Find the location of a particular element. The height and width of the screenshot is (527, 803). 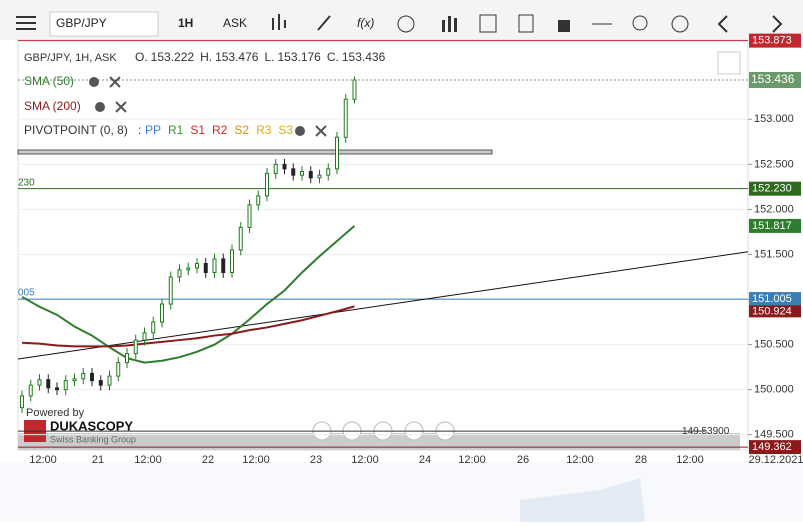

ohlc-value: 153.436 is located at coordinates (364, 57).